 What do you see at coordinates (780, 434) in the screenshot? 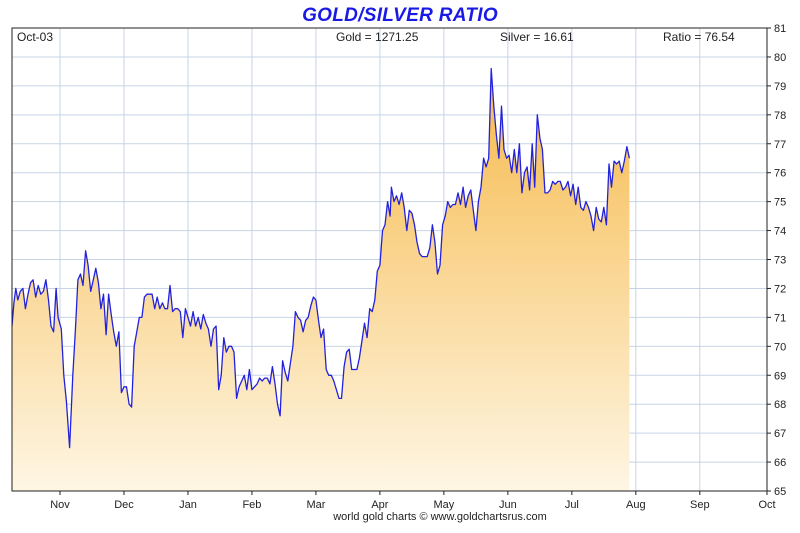
I see `y-tick-label: 67` at bounding box center [780, 434].